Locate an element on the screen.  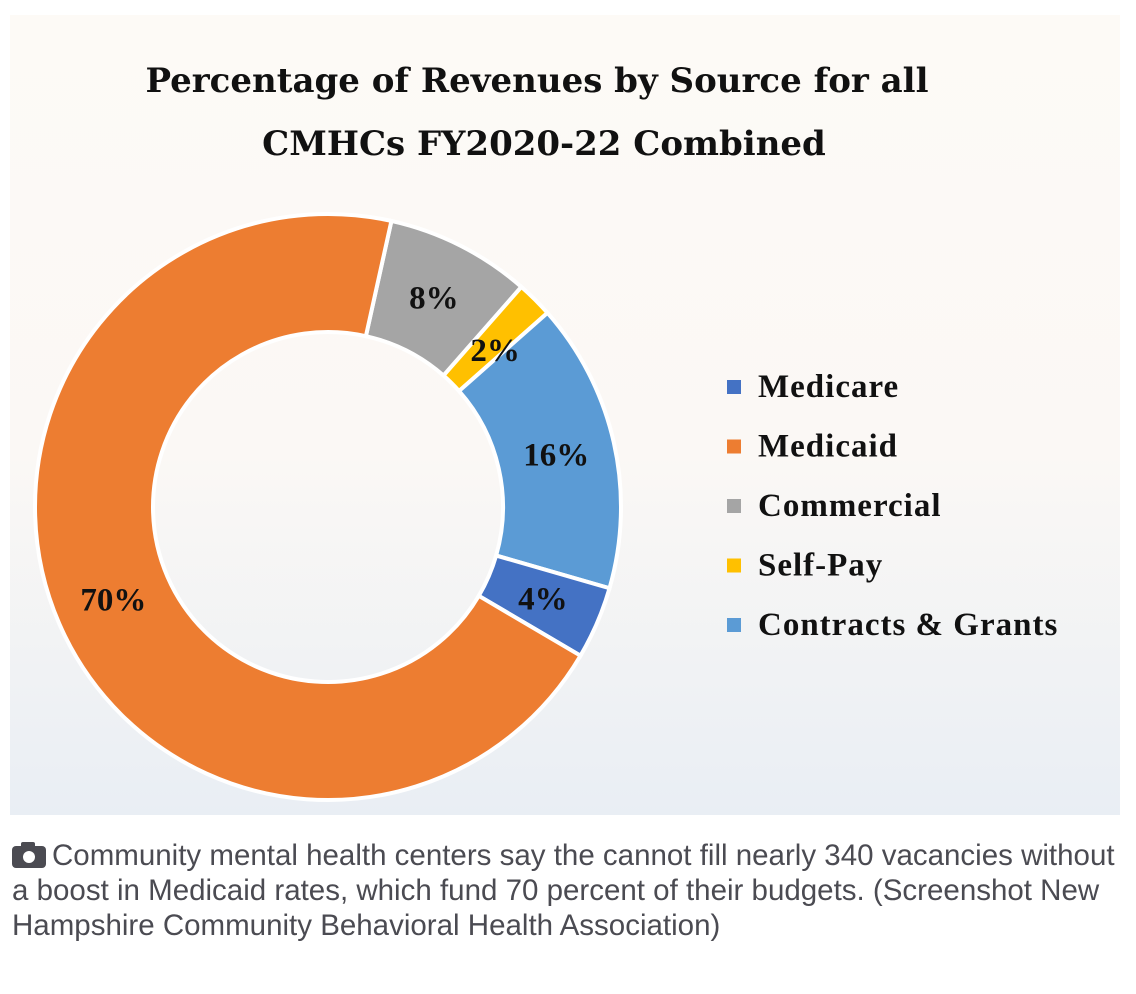
data-label: 70% is located at coordinates (113, 600).